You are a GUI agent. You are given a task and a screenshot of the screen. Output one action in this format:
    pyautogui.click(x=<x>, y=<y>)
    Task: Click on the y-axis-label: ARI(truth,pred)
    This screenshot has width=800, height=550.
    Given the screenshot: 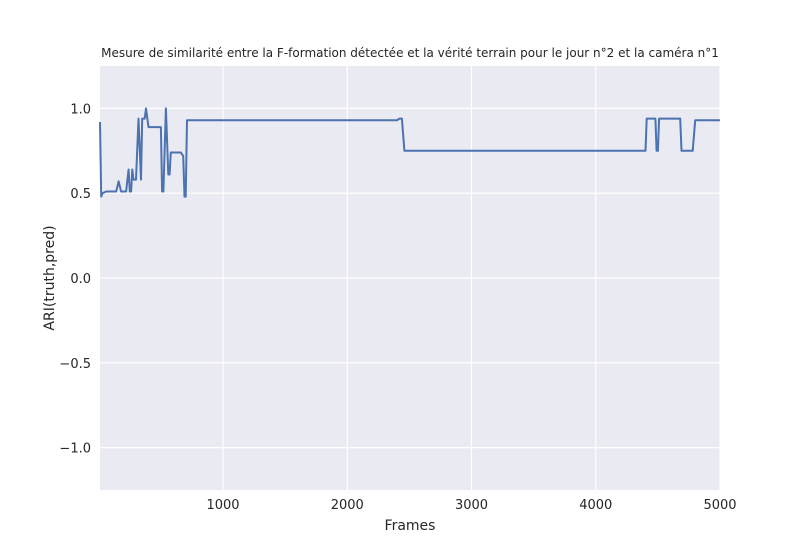 What is the action you would take?
    pyautogui.click(x=50, y=277)
    